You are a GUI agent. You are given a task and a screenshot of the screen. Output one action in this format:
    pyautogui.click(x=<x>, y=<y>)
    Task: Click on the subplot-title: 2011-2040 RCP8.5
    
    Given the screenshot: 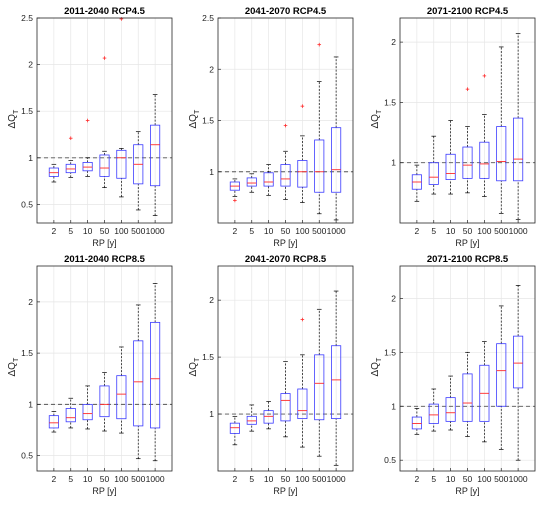 What is the action you would take?
    pyautogui.click(x=105, y=259)
    